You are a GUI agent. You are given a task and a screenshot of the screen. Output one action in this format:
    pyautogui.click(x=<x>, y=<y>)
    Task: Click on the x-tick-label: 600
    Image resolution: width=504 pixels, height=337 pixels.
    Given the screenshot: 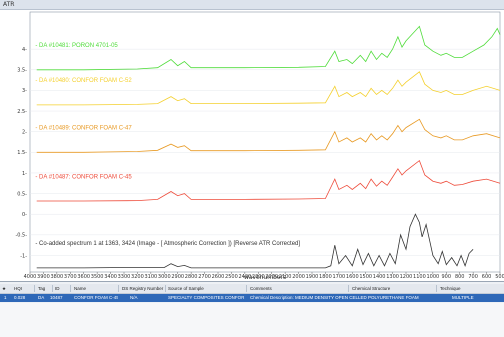 What is the action you would take?
    pyautogui.click(x=487, y=277)
    